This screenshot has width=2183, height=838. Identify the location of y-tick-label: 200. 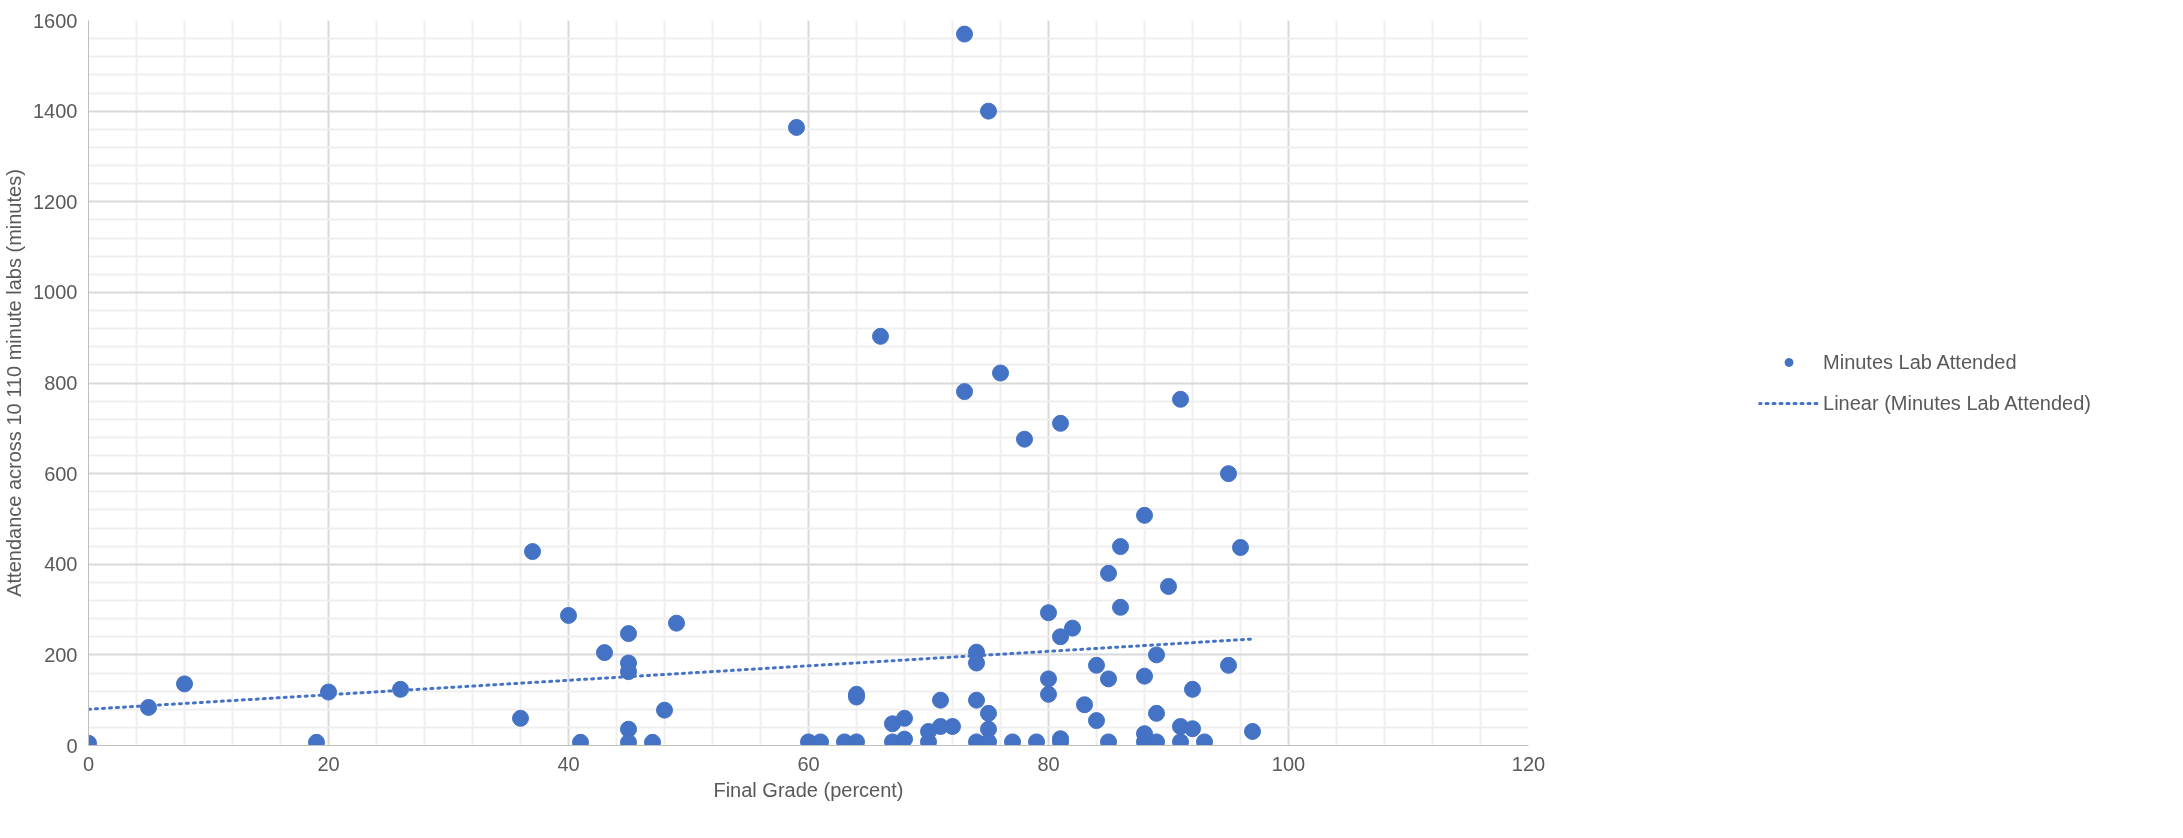
(61, 654).